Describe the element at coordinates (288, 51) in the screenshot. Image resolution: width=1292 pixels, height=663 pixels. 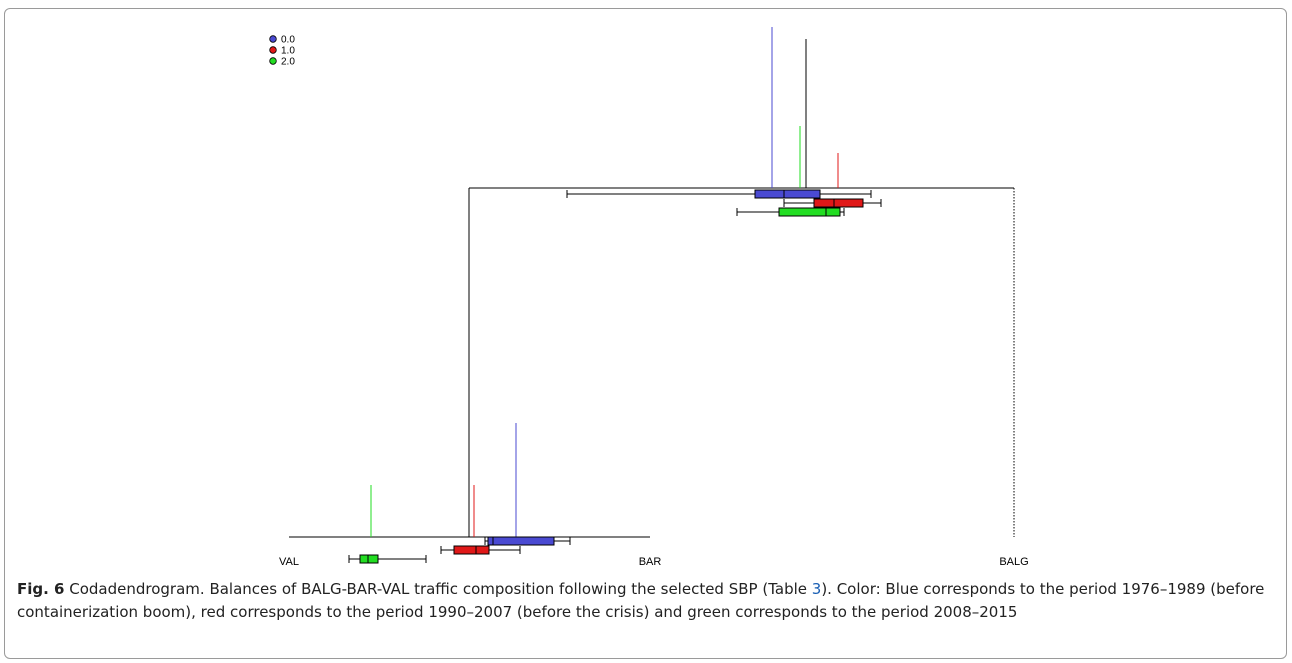
I see `legend-label-1: 1.0` at that location.